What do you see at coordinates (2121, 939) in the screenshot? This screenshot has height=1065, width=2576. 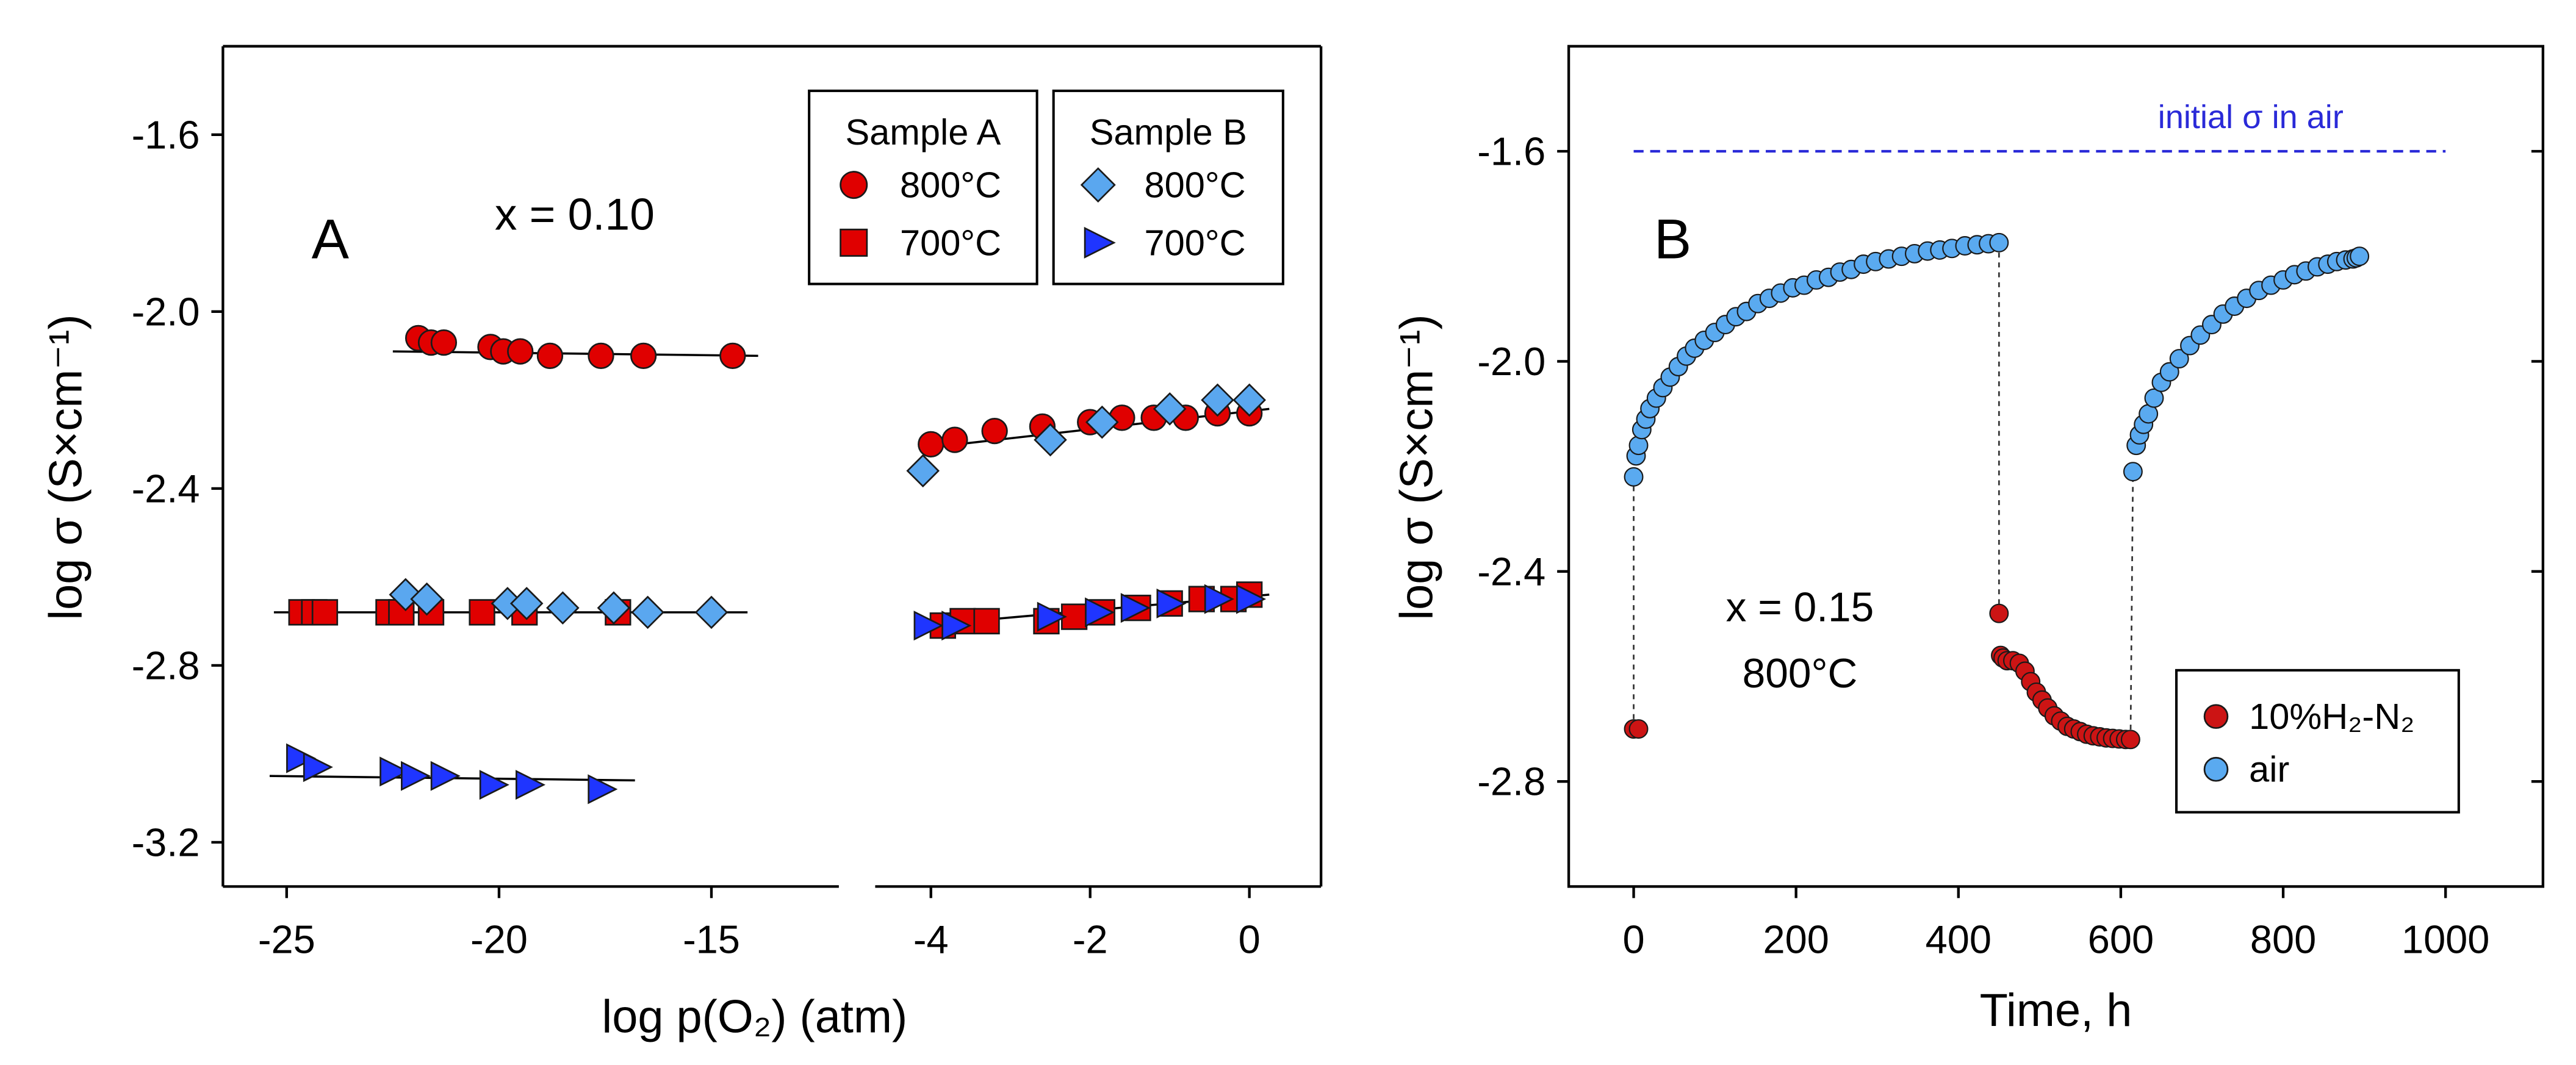 I see `x-tick-label: 600` at bounding box center [2121, 939].